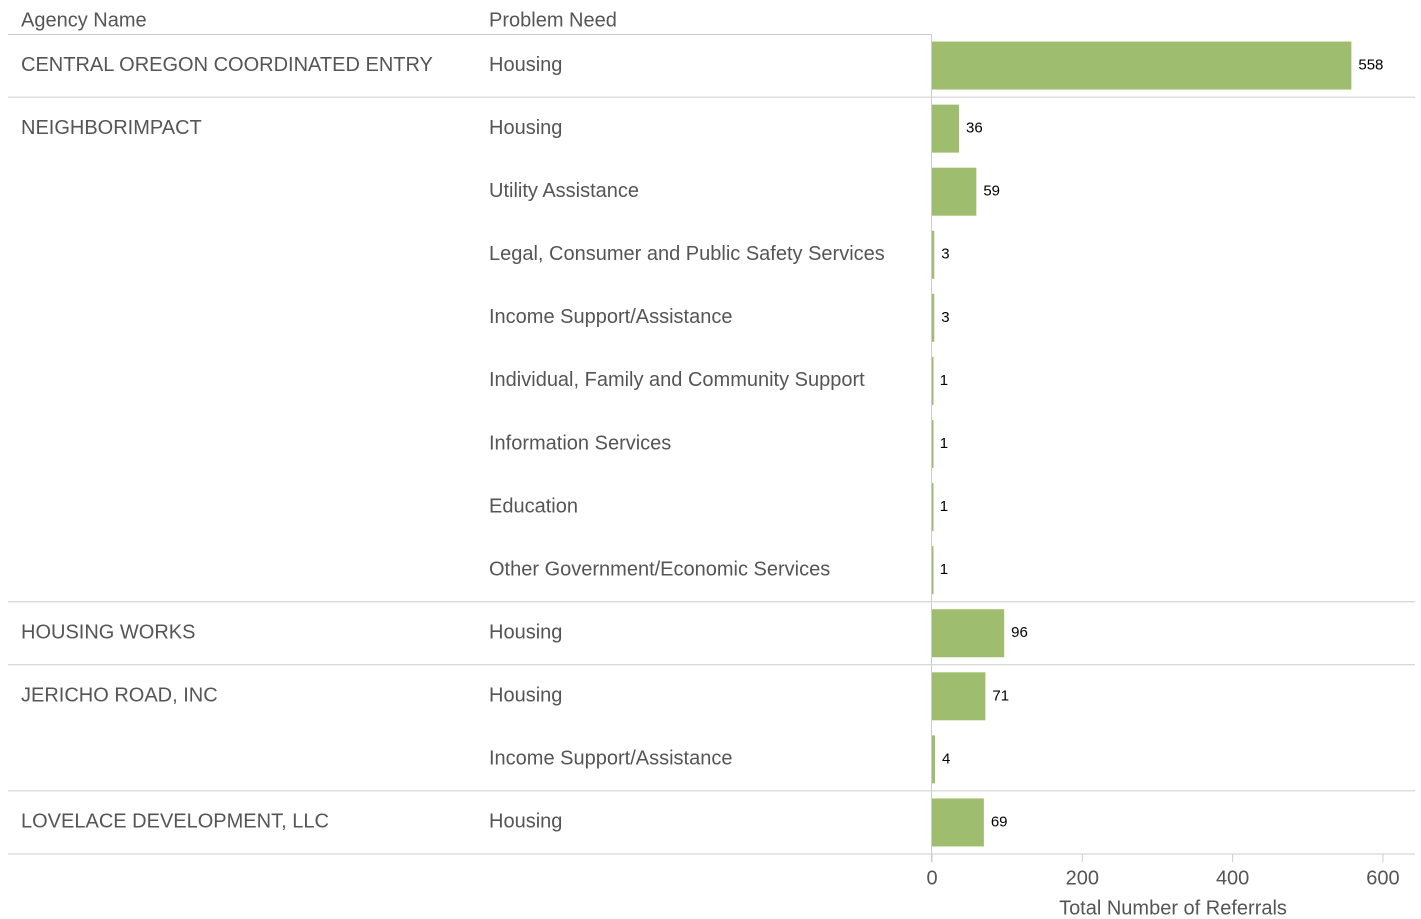  Describe the element at coordinates (227, 65) in the screenshot. I see `agency-label: CENTRAL OREGON COORDINATED ENTRY` at that location.